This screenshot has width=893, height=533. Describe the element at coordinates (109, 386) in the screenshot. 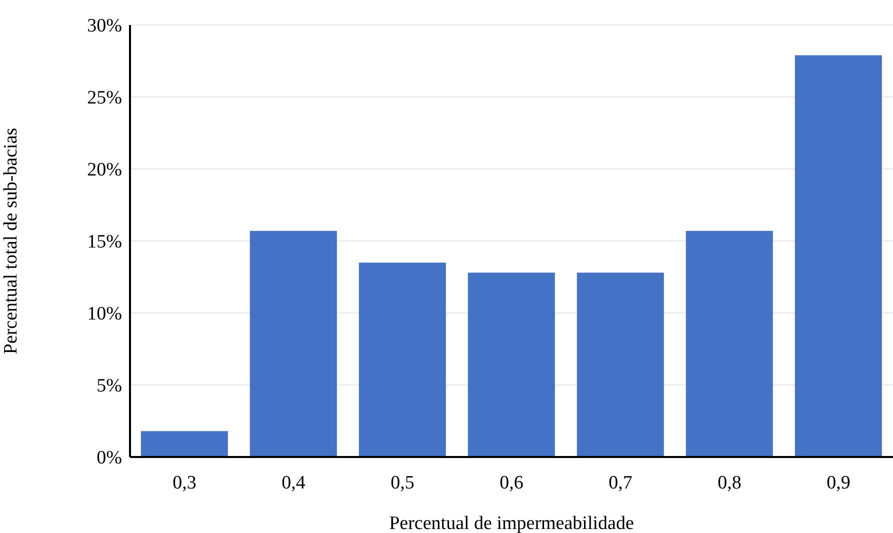

I see `y-tick-label: 5%` at that location.